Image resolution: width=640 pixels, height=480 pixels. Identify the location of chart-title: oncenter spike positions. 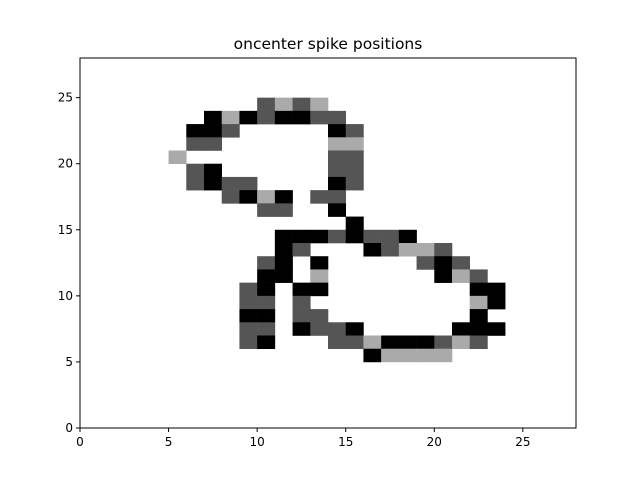
(328, 44).